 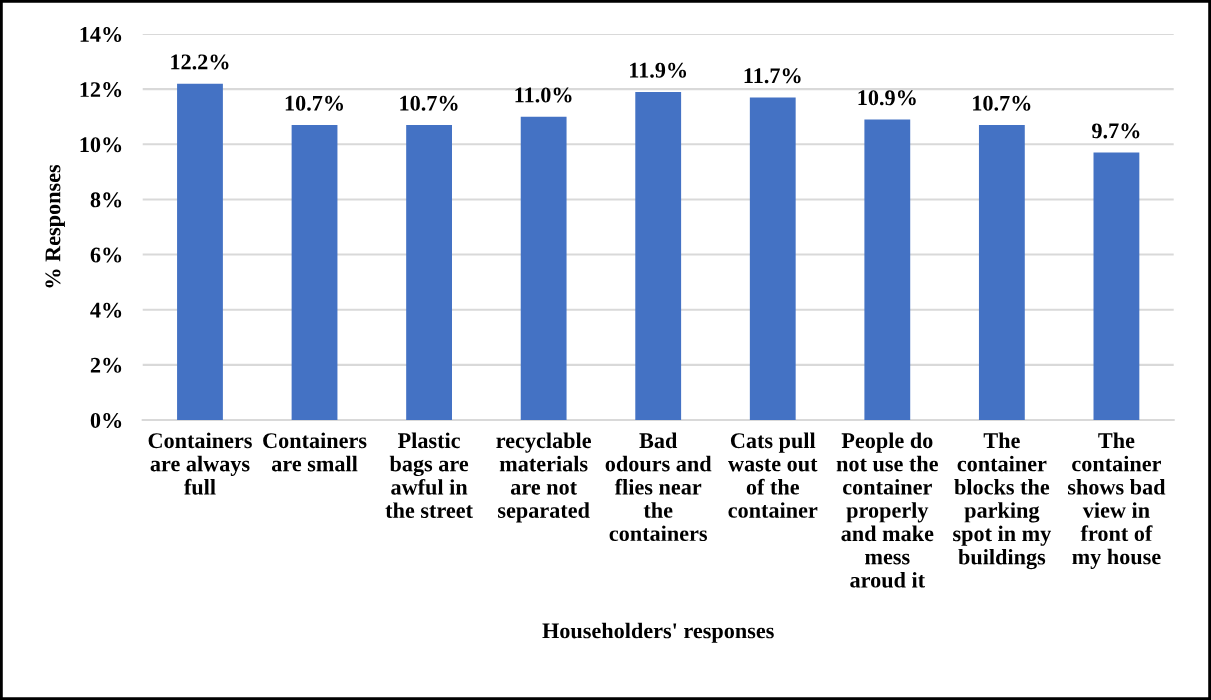 I want to click on x-tick-label: The container blocks the parking spot in my buildings, so click(x=1002, y=501).